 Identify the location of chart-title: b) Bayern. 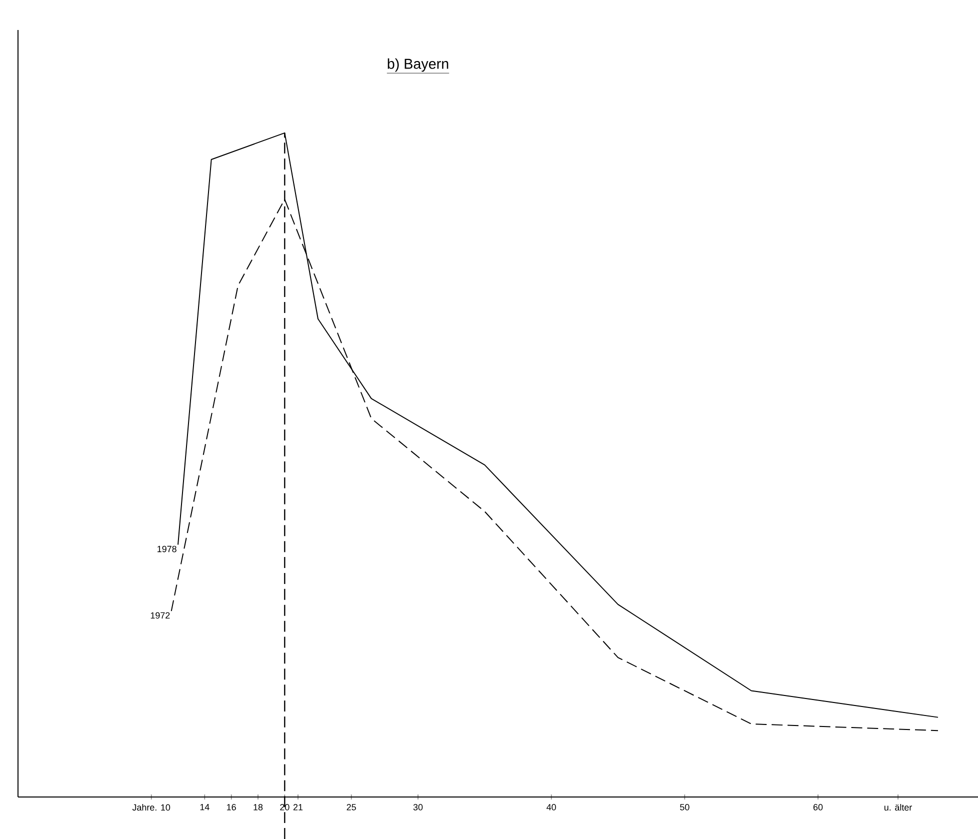
(418, 65).